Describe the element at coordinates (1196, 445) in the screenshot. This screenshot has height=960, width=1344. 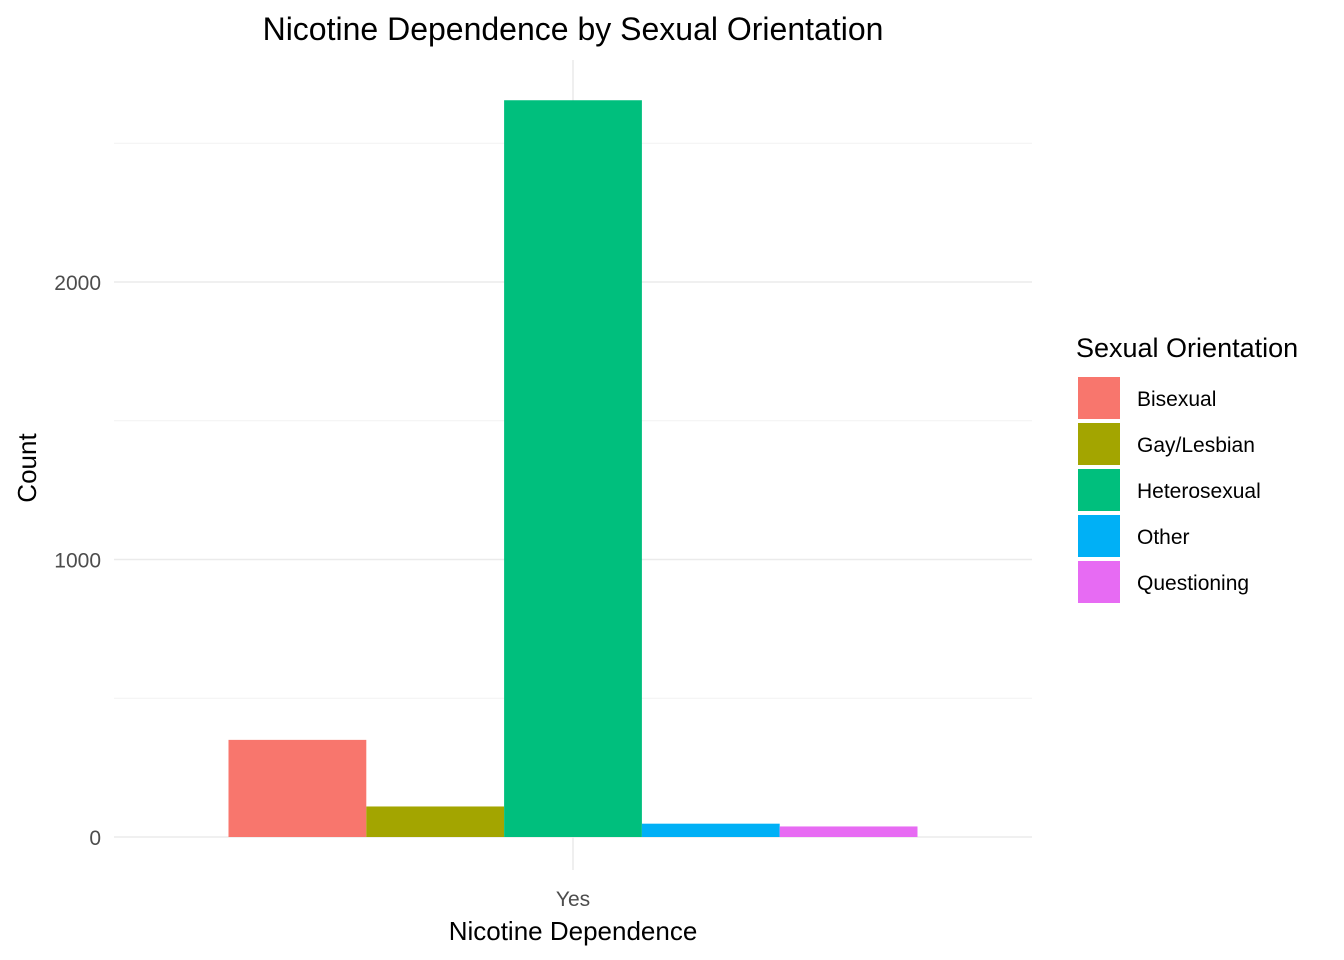
I see `legend-label: Gay/Lesbian` at that location.